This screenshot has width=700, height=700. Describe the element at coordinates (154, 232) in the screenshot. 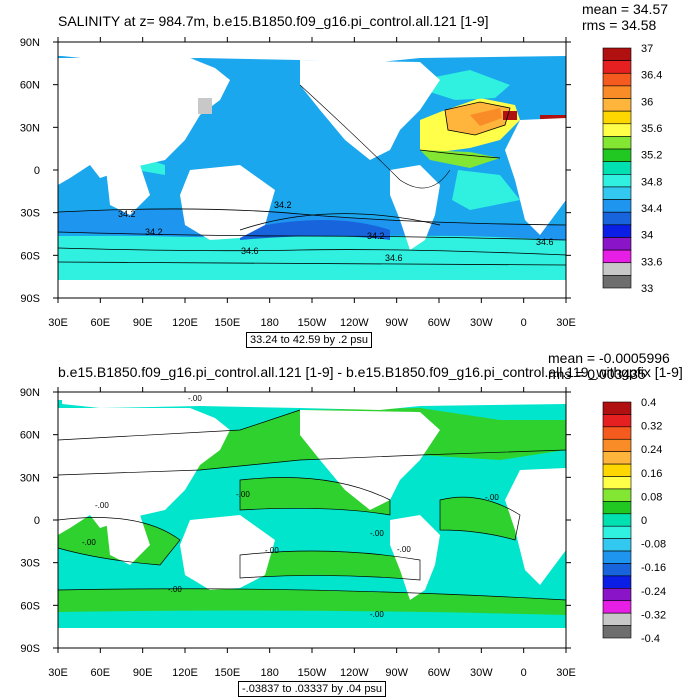

I see `top-contour-label-2: 34.2` at that location.